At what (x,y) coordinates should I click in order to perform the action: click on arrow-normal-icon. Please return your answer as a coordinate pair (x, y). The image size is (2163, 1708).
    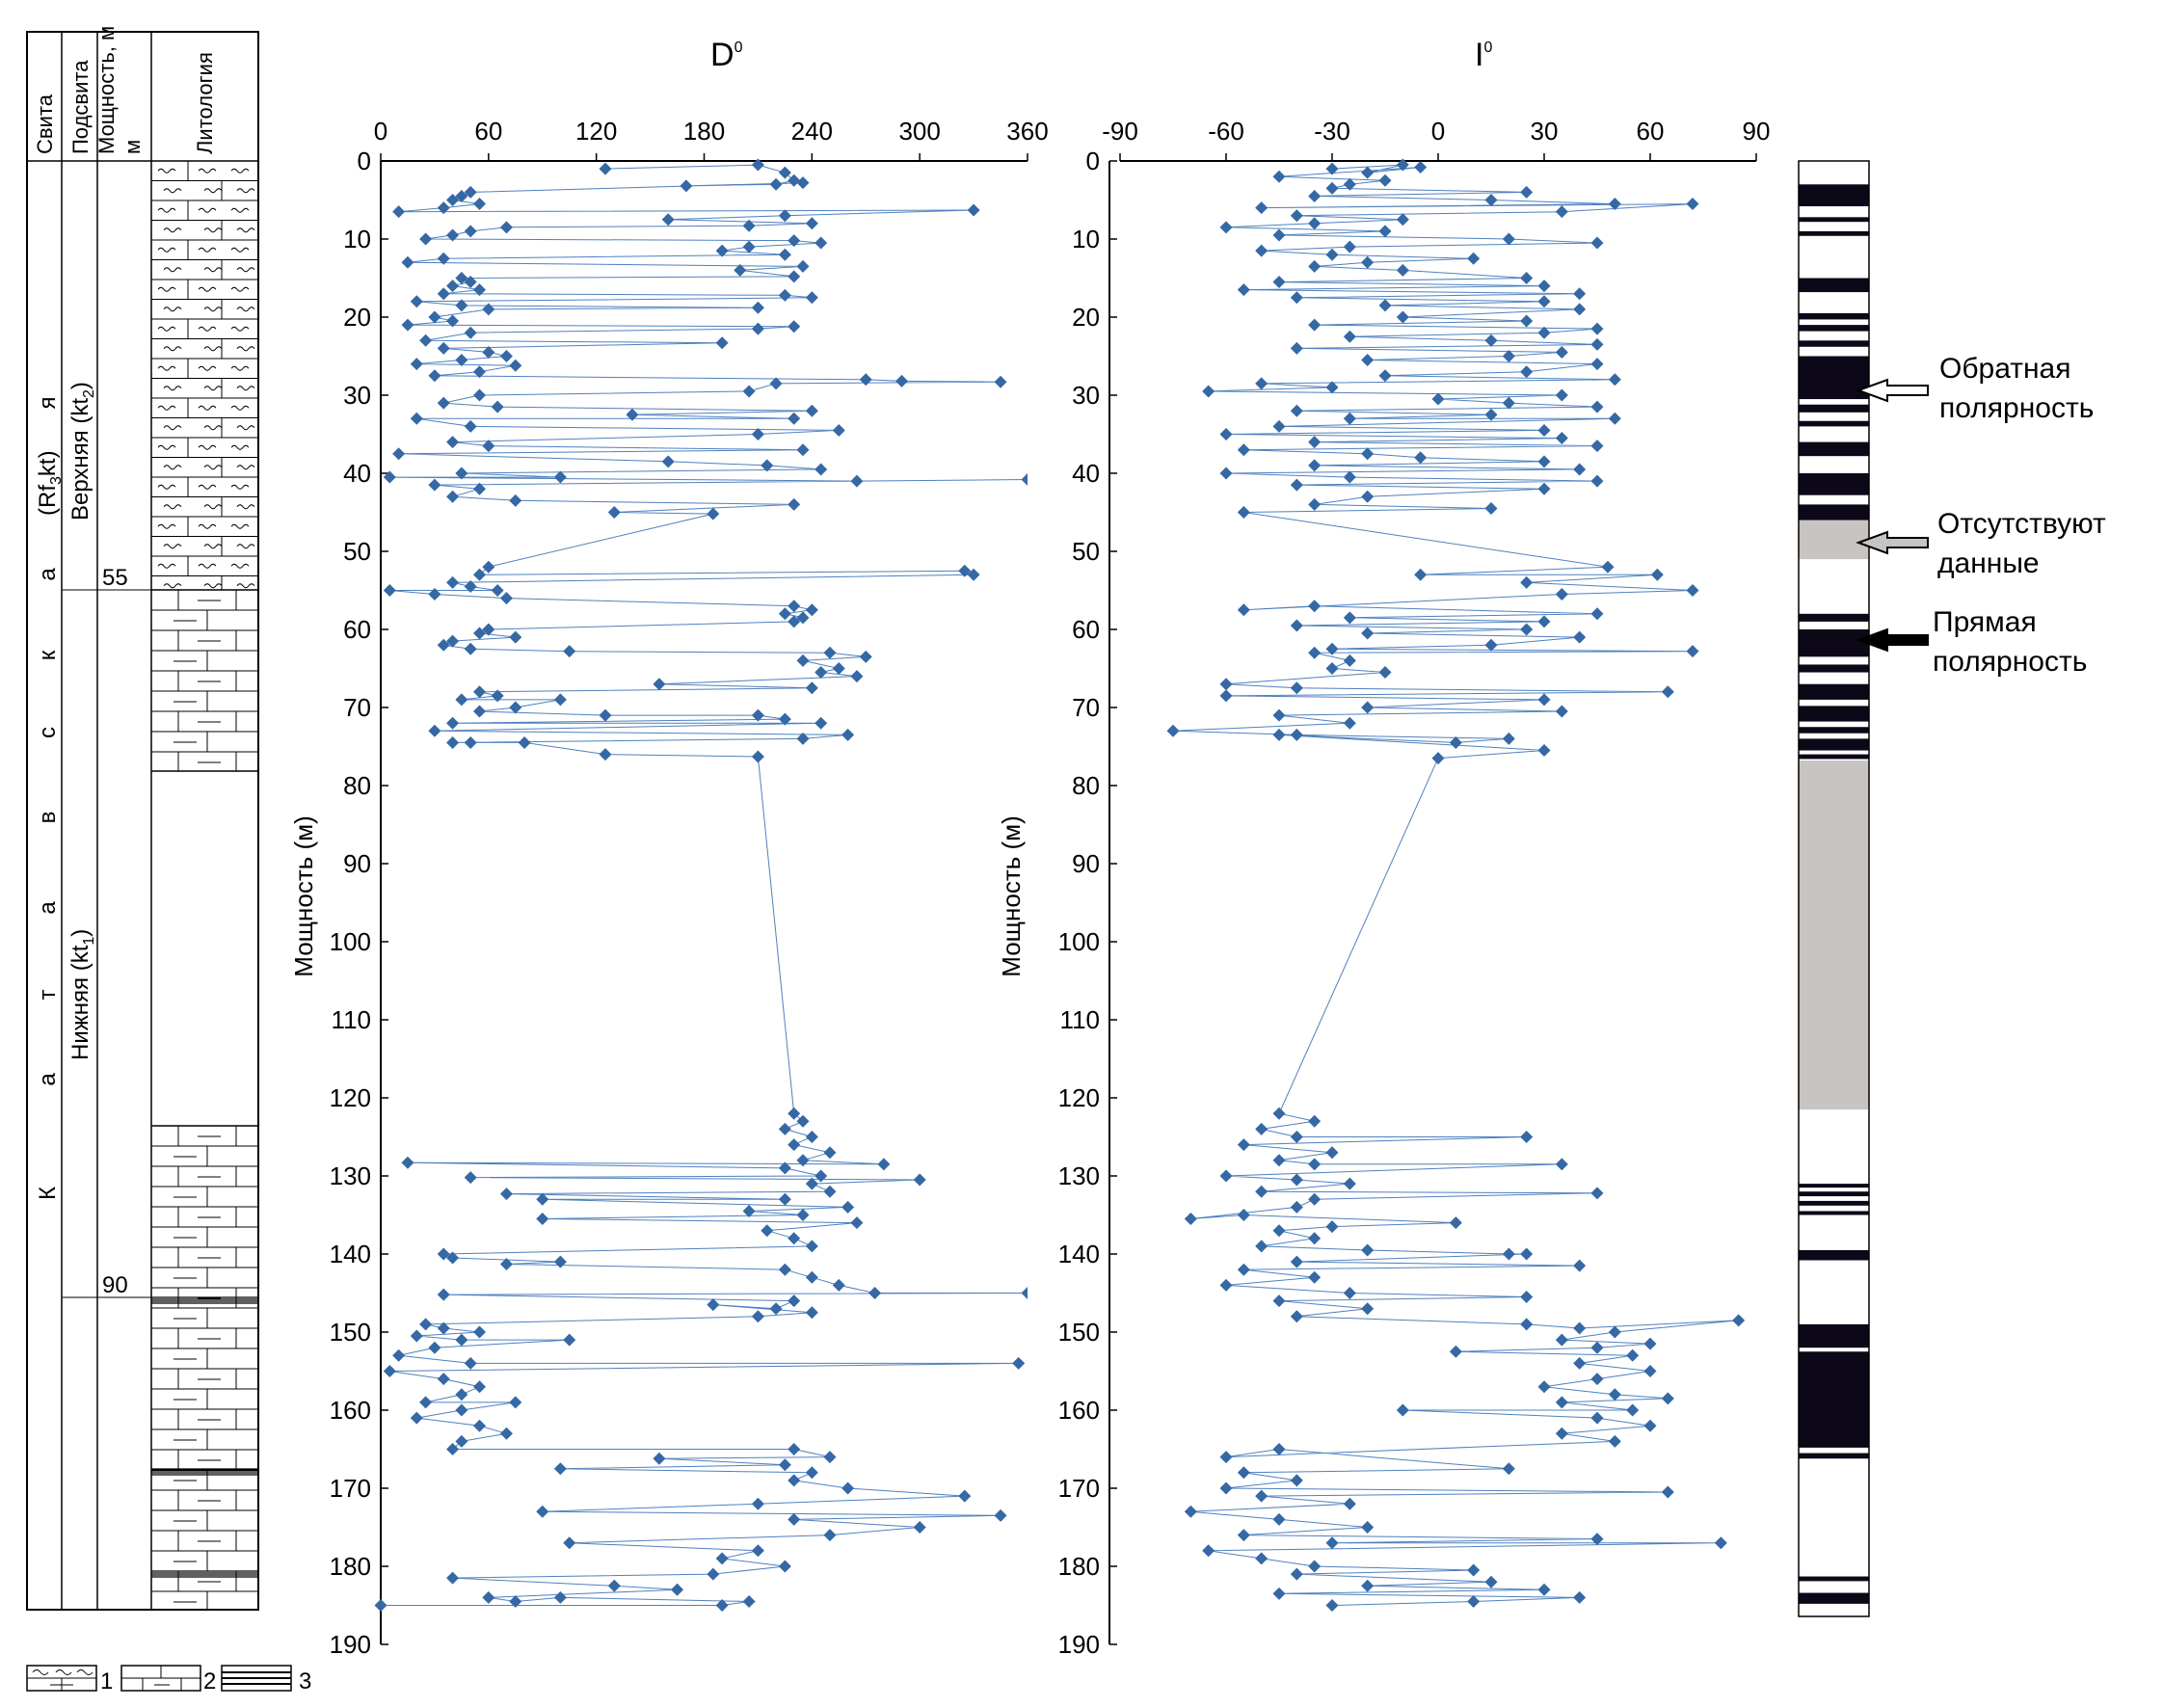
    Looking at the image, I should click on (1892, 640).